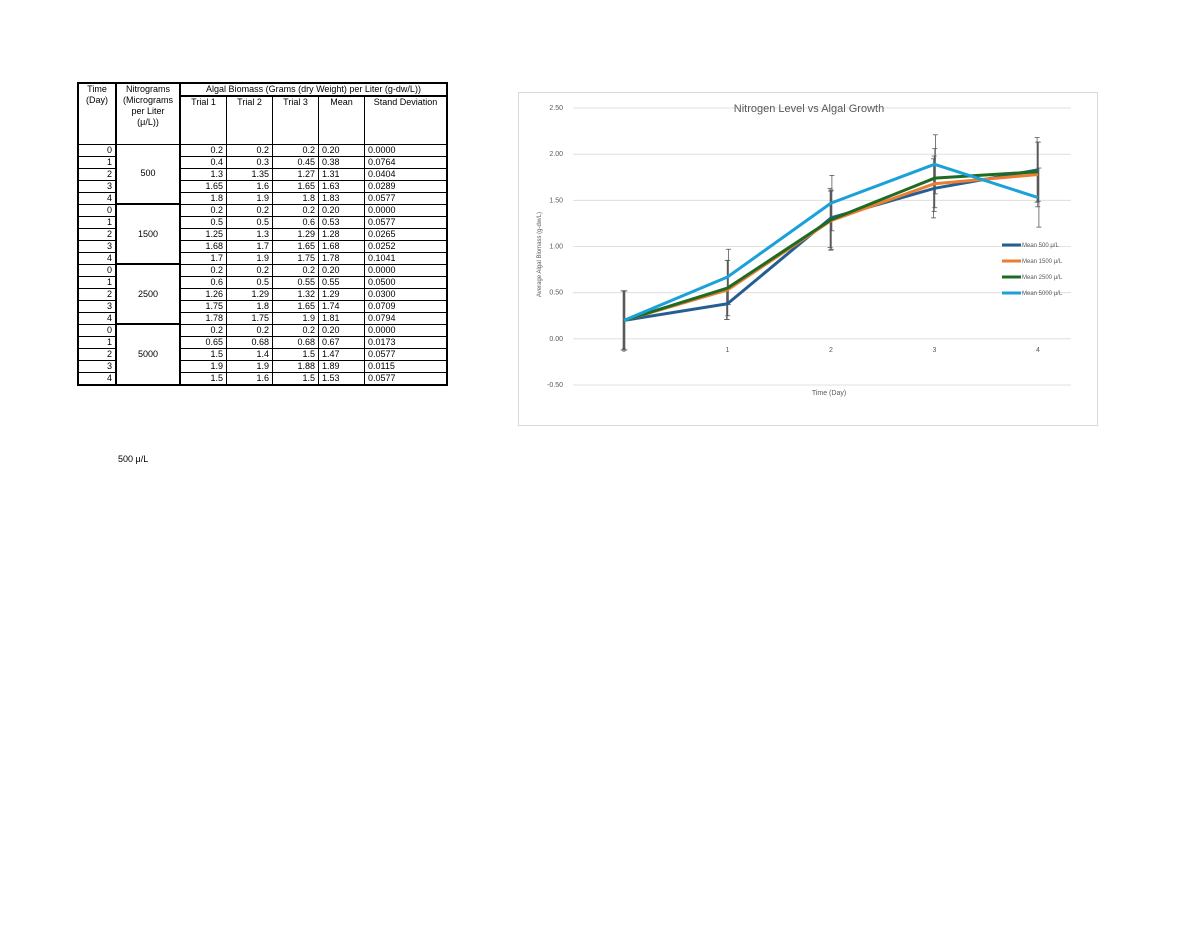 The height and width of the screenshot is (927, 1200). What do you see at coordinates (295, 198) in the screenshot?
I see `cell-trial-3: 1.8` at bounding box center [295, 198].